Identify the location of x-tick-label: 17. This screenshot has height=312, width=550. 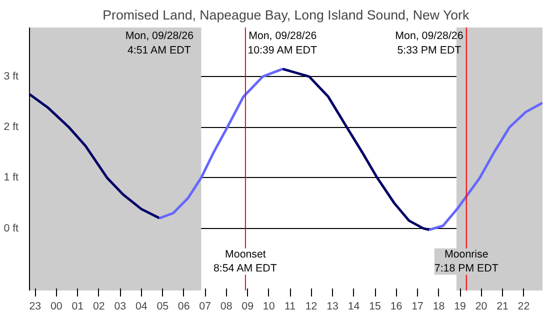
(418, 306).